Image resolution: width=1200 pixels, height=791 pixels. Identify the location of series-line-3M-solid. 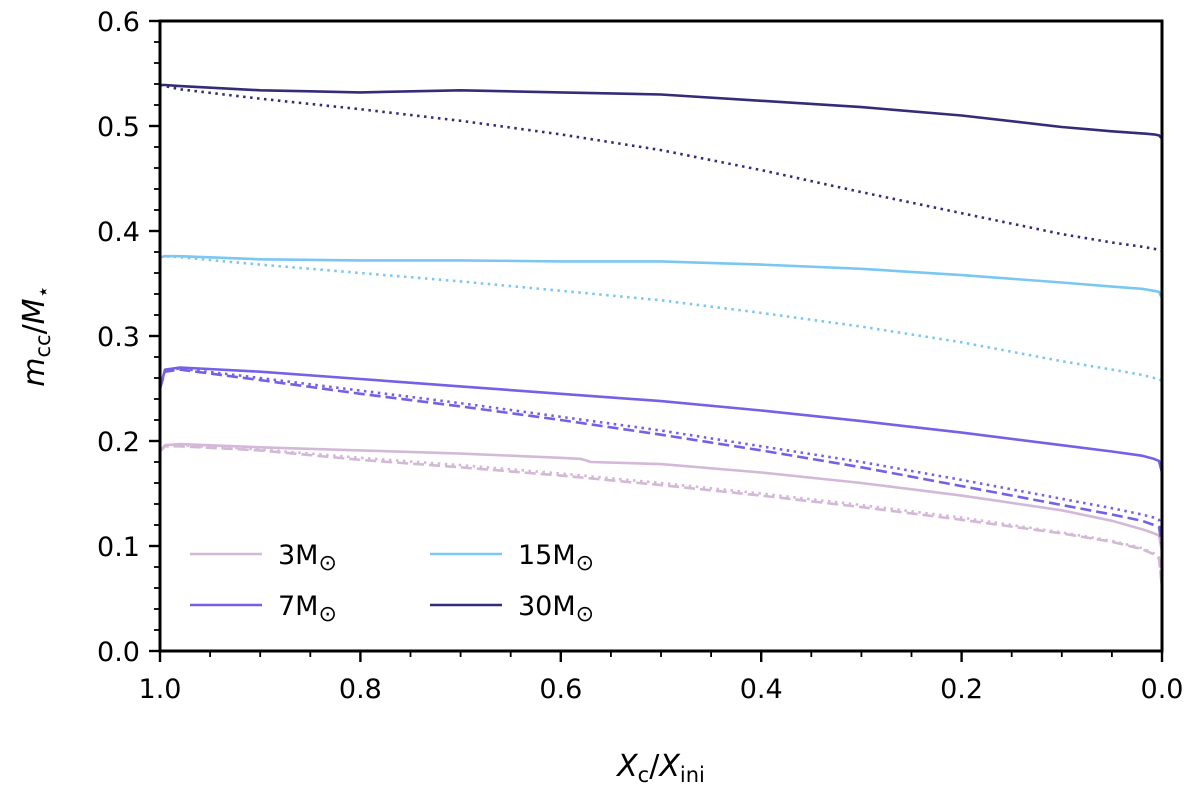
(661, 497).